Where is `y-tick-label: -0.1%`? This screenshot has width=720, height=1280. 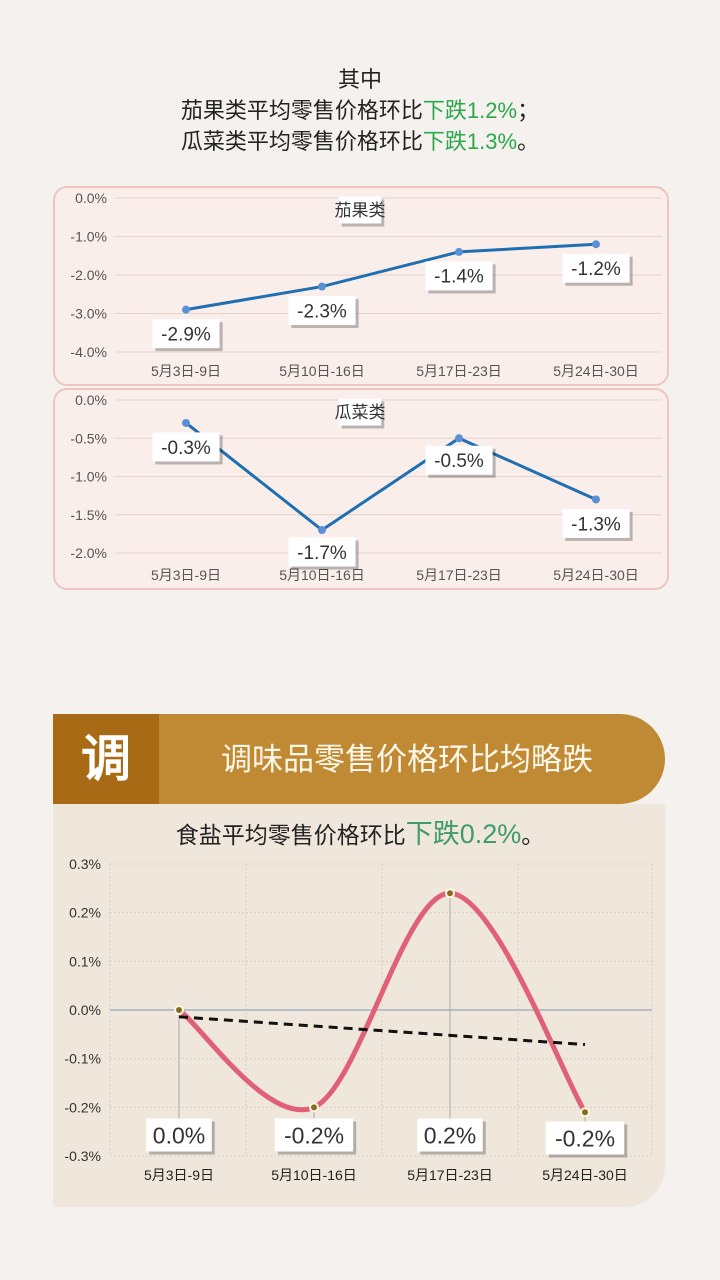
y-tick-label: -0.1% is located at coordinates (82, 1059).